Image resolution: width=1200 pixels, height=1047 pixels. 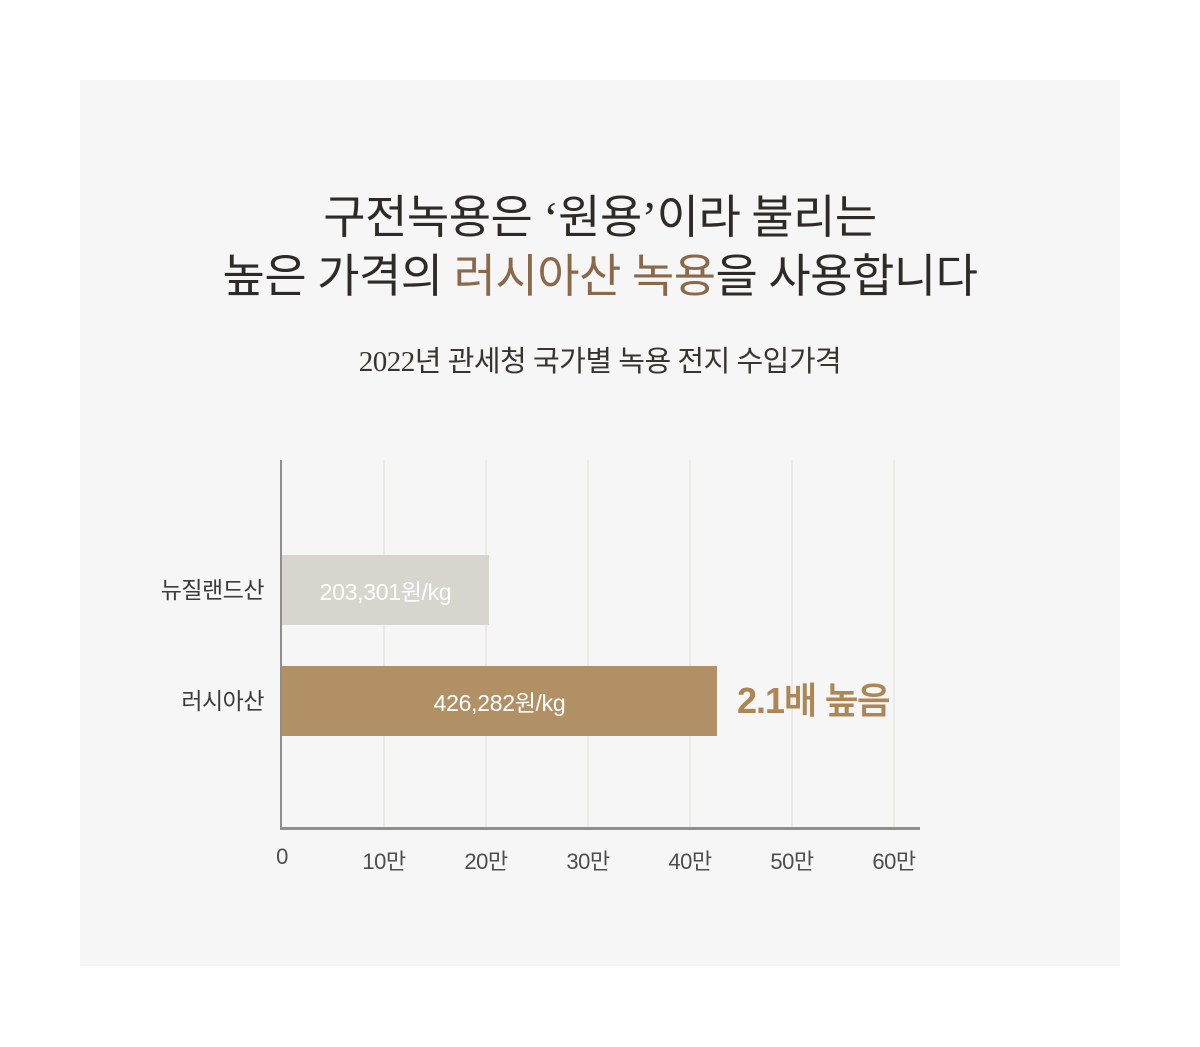 What do you see at coordinates (212, 590) in the screenshot?
I see `category-label: 뉴질랜드산` at bounding box center [212, 590].